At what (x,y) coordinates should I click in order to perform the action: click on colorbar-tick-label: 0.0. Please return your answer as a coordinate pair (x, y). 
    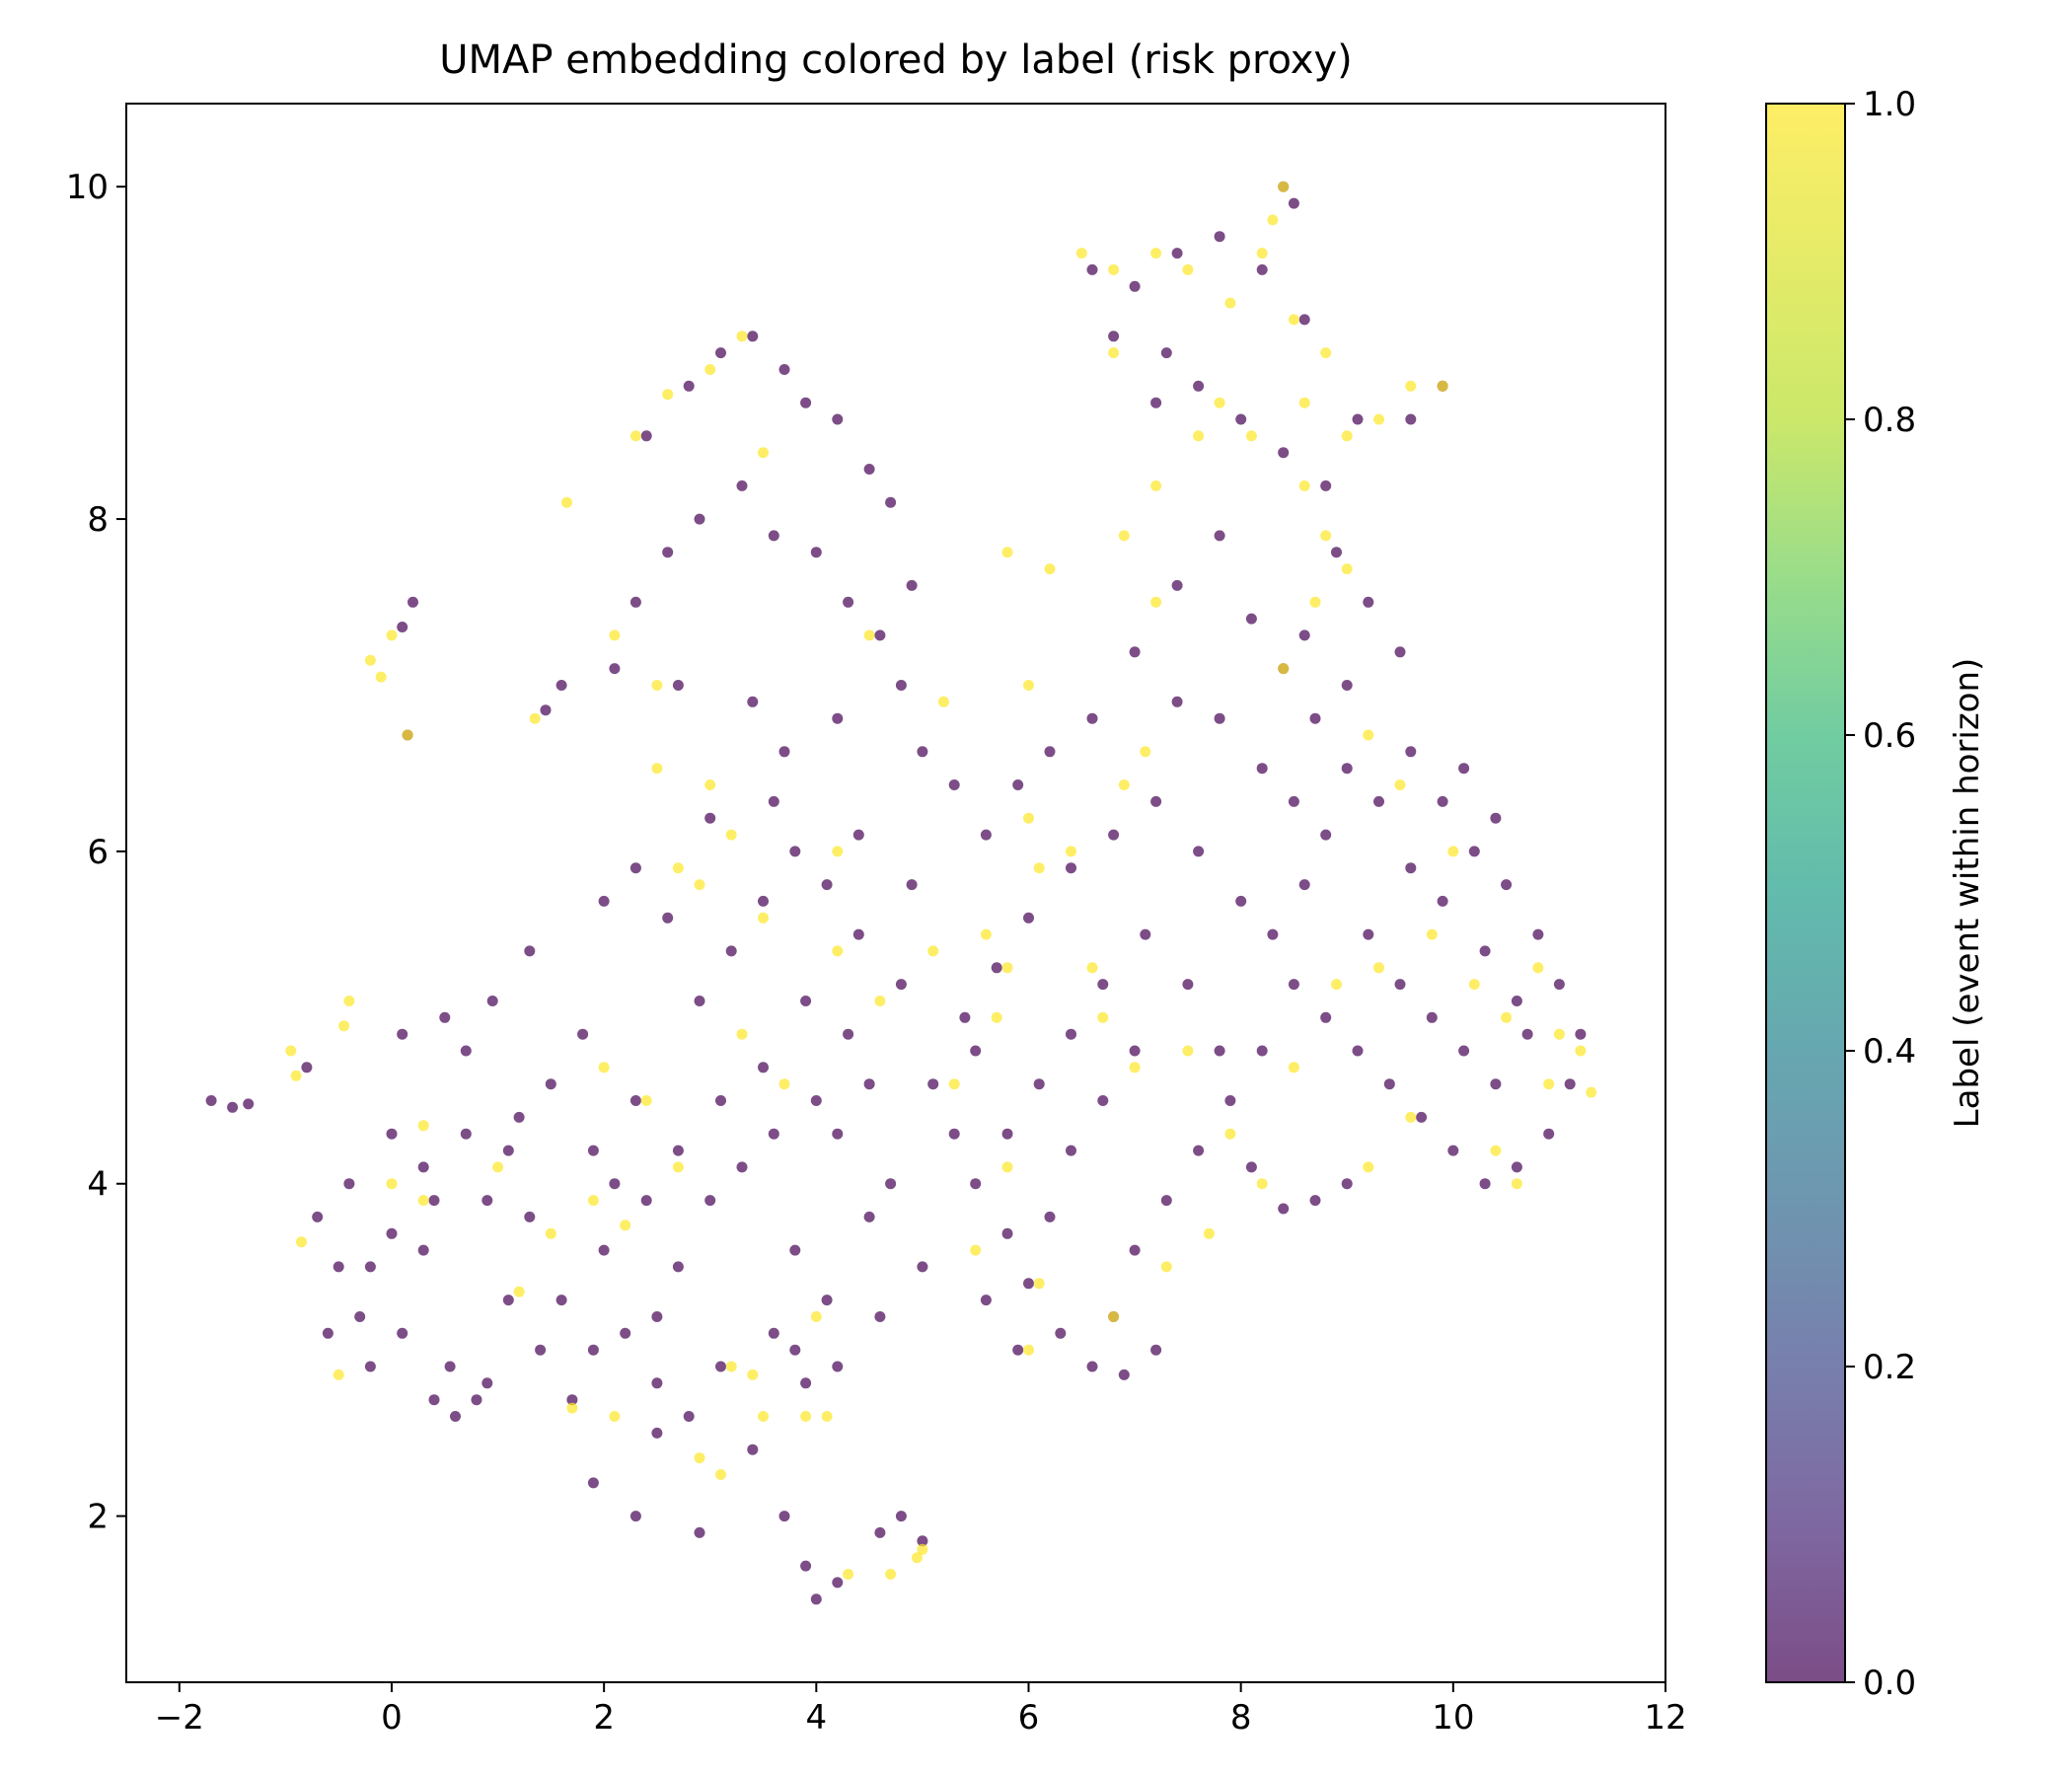
    Looking at the image, I should click on (1890, 1684).